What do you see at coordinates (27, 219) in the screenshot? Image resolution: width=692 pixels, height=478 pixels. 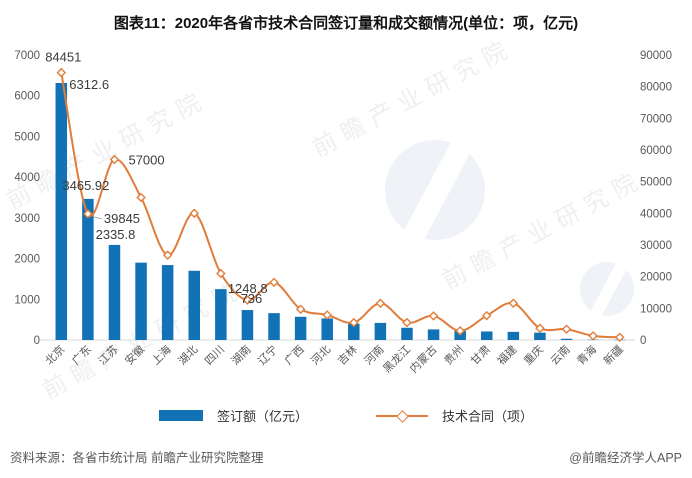 I see `left-axis-tick: 3000` at bounding box center [27, 219].